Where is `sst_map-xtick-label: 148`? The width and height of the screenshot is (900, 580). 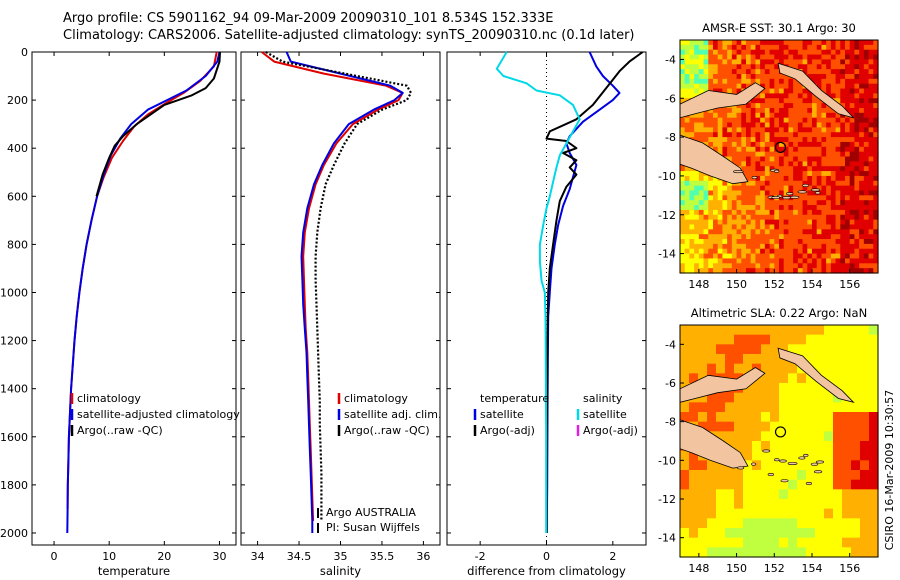 sst_map-xtick-label: 148 is located at coordinates (698, 284).